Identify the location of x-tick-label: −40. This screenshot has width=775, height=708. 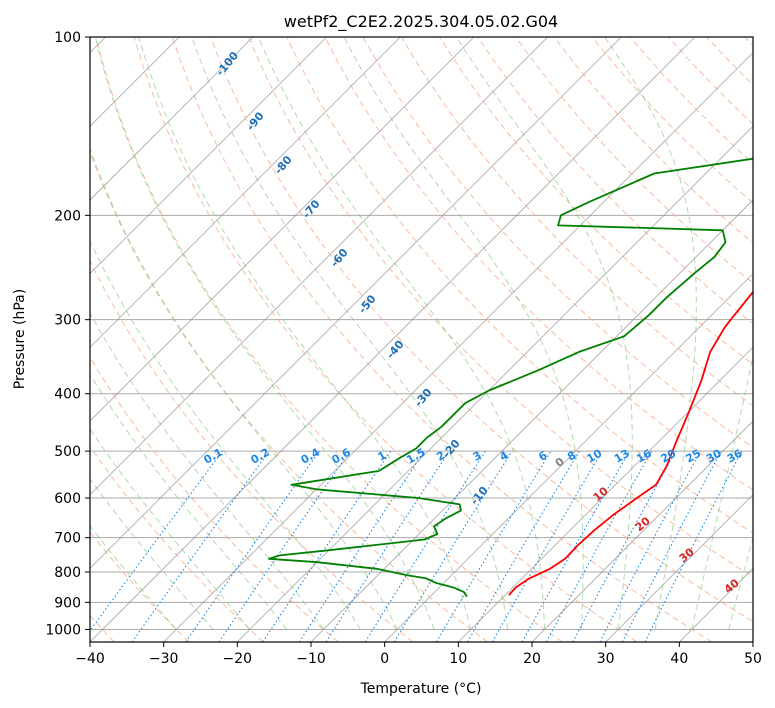
(90, 659).